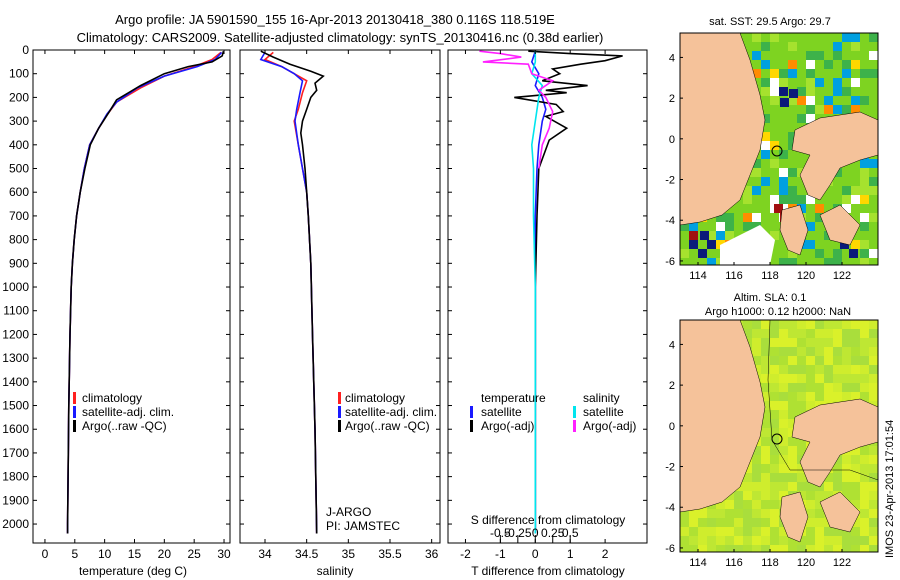 This screenshot has height=580, width=900. What do you see at coordinates (391, 412) in the screenshot?
I see `legend-label-satellite-adj: satellite-adj. clim.` at bounding box center [391, 412].